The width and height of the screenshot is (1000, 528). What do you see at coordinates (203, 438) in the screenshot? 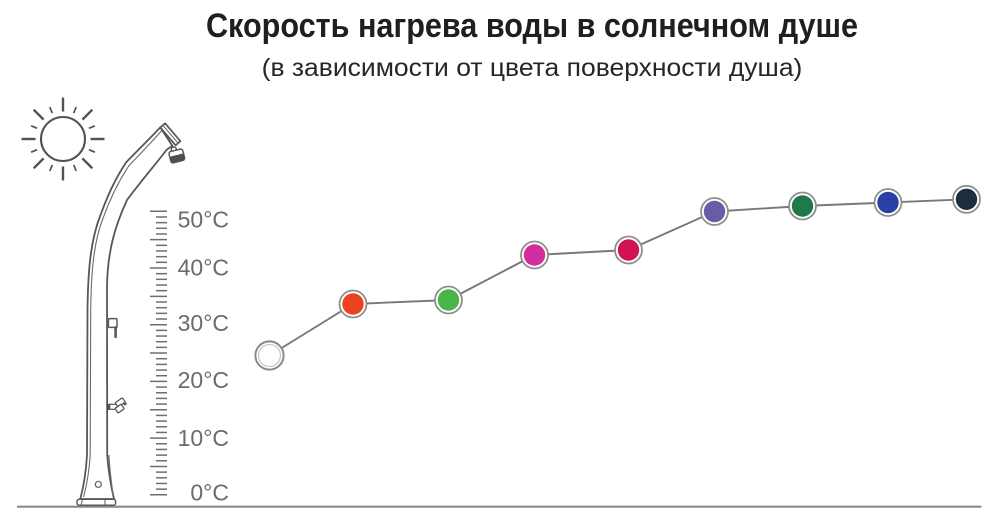
I see `svg-text: 10°C` at bounding box center [203, 438].